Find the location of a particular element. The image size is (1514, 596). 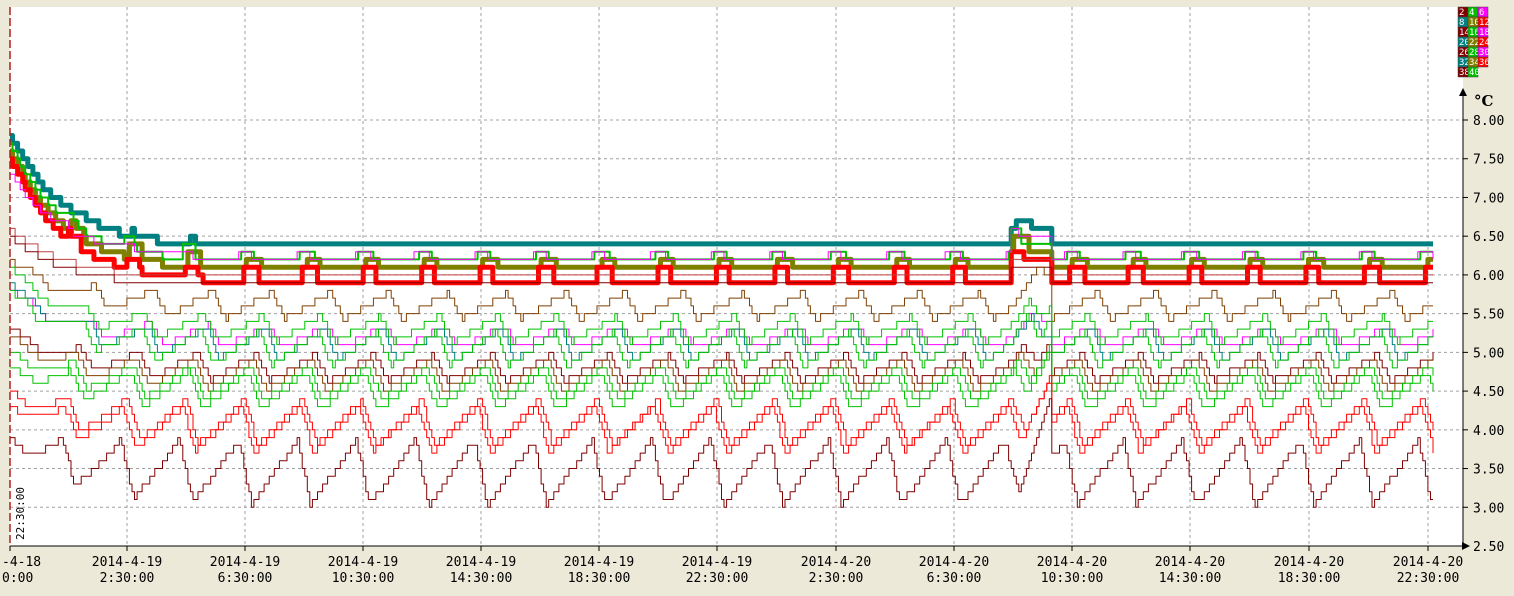

legend-label: 36 is located at coordinates (1484, 63).